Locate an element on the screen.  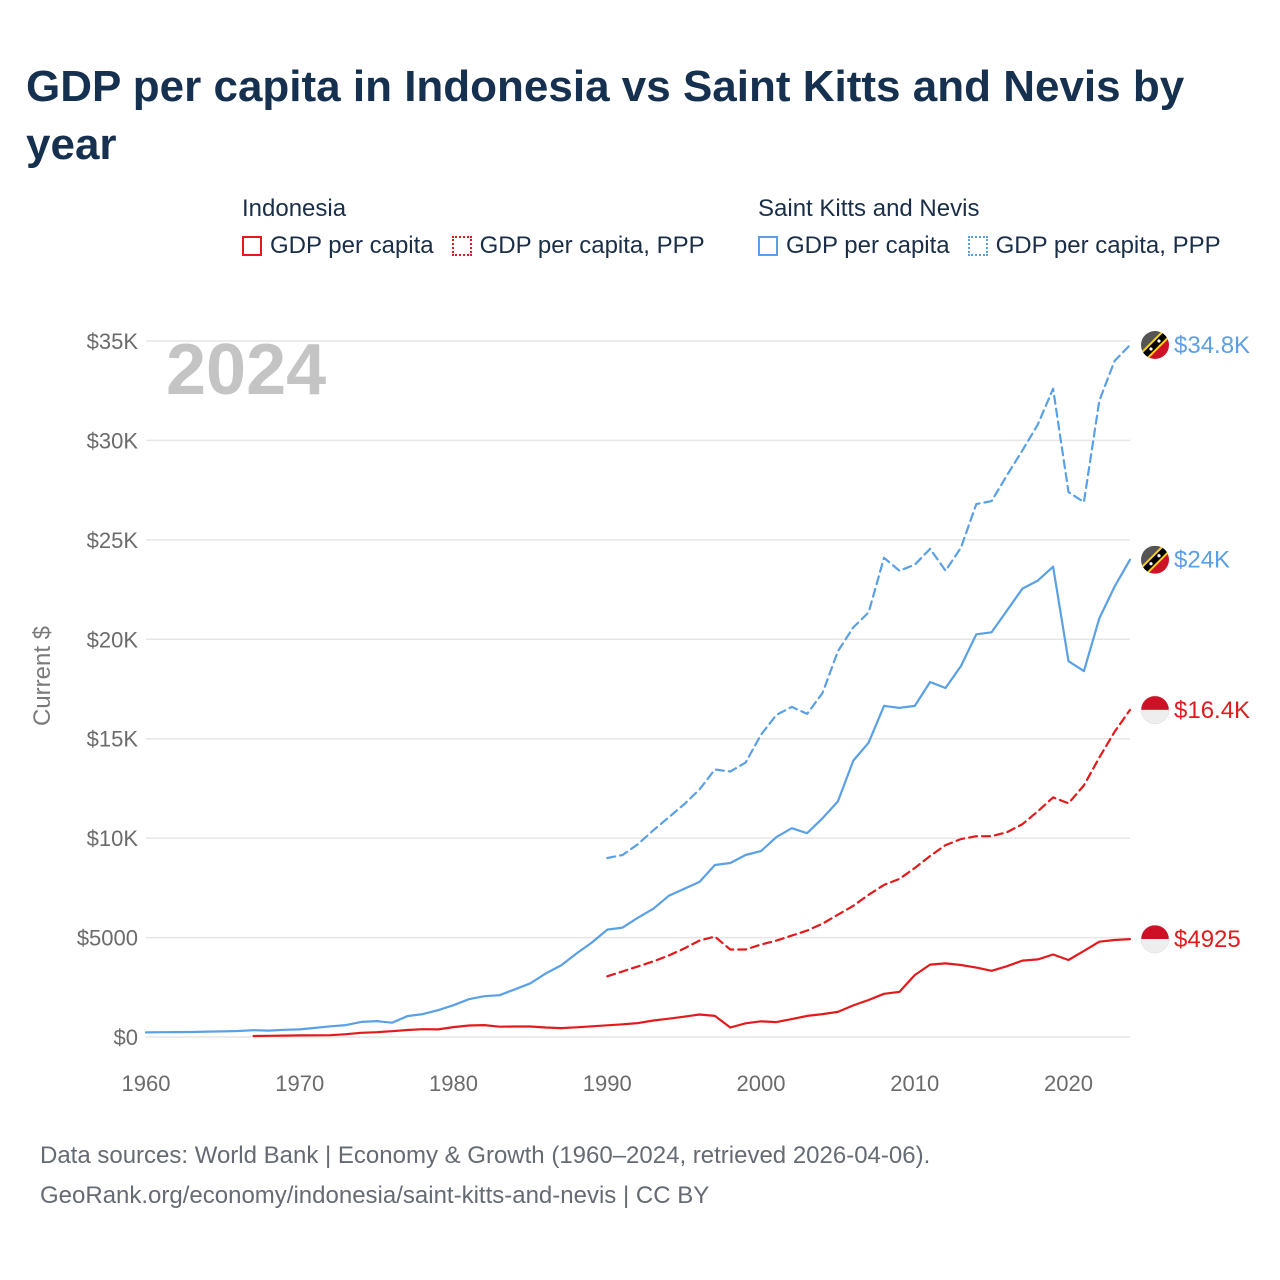
end-markers: $34.8K $24K $16.4K $4925 is located at coordinates (1195, 642).